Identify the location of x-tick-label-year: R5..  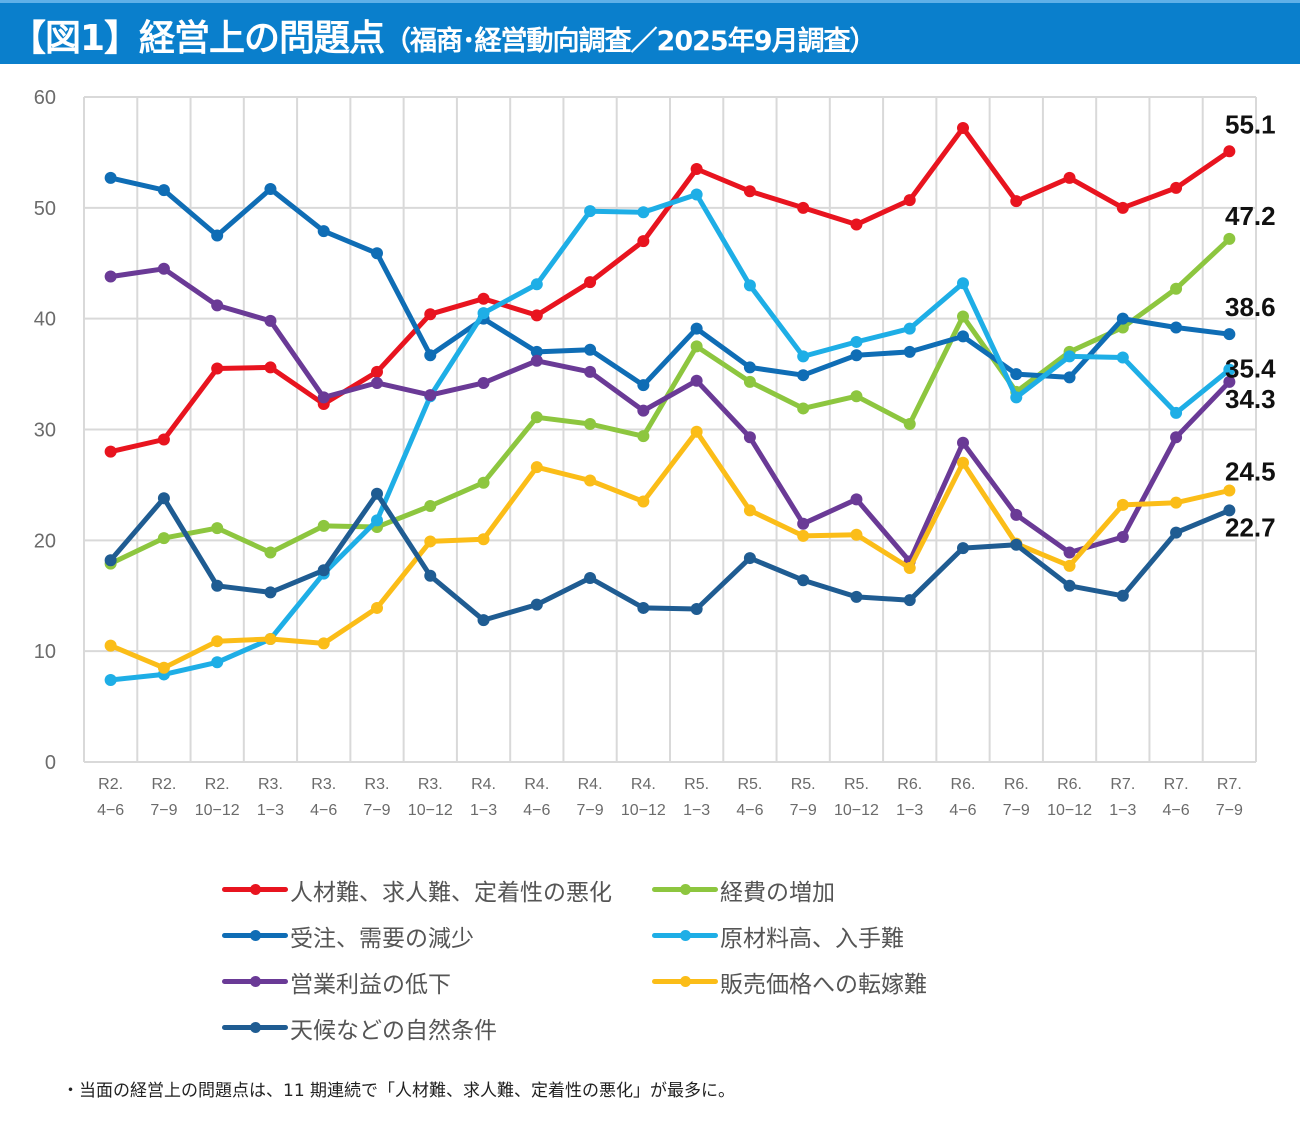
(803, 784).